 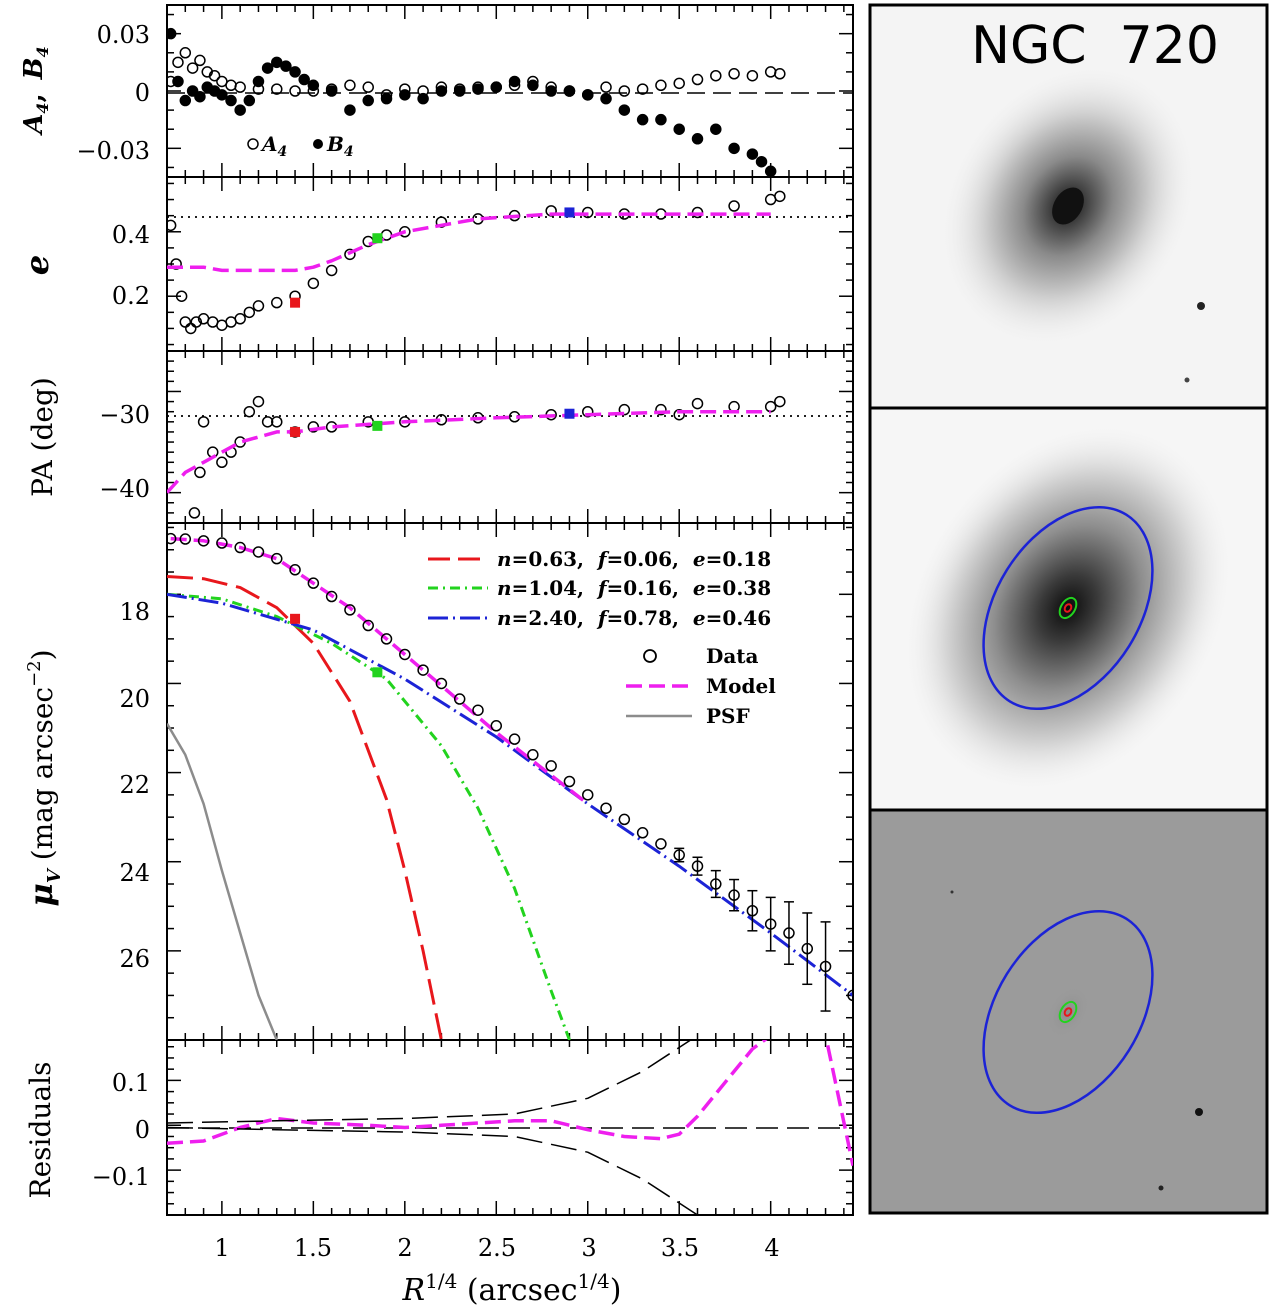 I want to click on pa-y-axis-label: PA (deg), so click(x=42, y=437).